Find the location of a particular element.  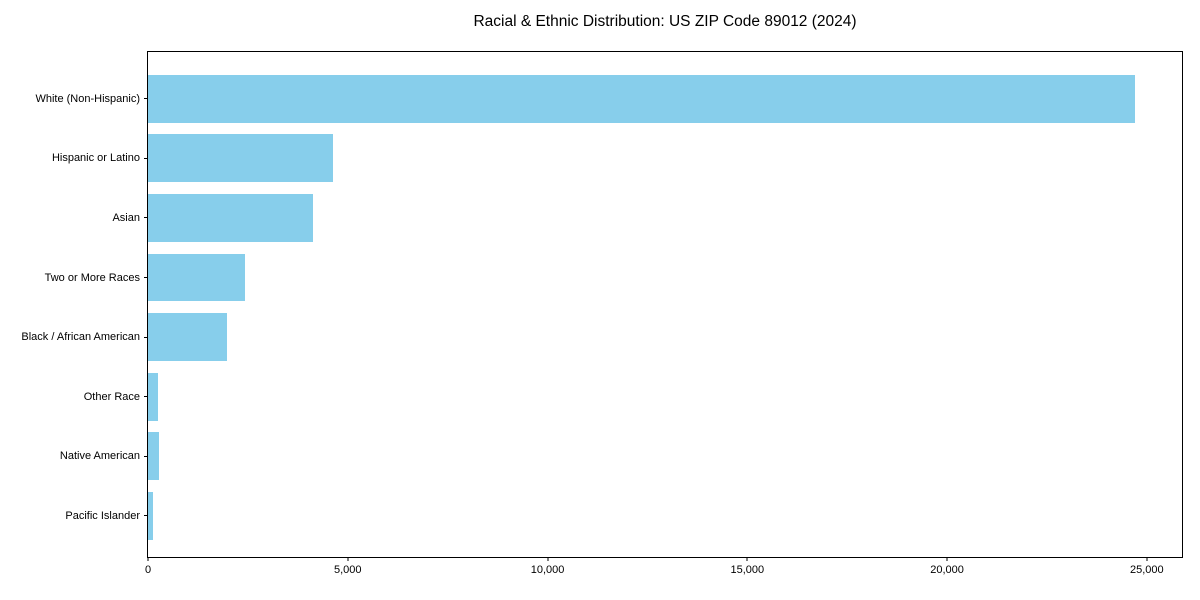

bar-native-american is located at coordinates (153, 456).